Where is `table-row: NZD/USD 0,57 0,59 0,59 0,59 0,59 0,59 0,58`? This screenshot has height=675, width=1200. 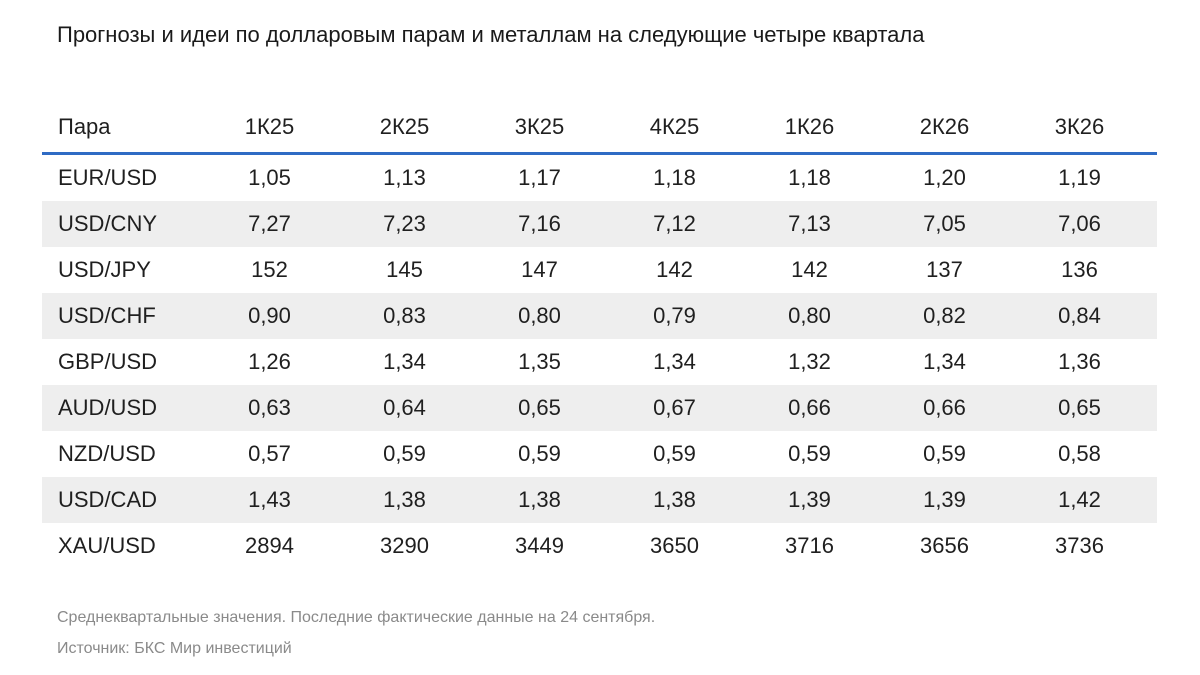 table-row: NZD/USD 0,57 0,59 0,59 0,59 0,59 0,59 0,58 is located at coordinates (599, 454).